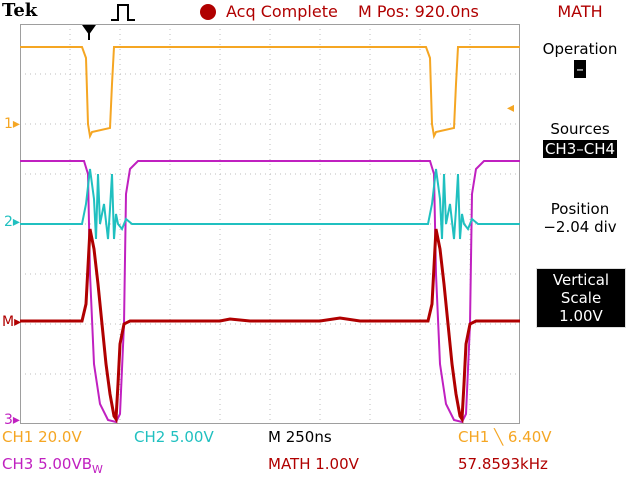 The width and height of the screenshot is (640, 480). I want to click on menu-title: MATH, so click(580, 11).